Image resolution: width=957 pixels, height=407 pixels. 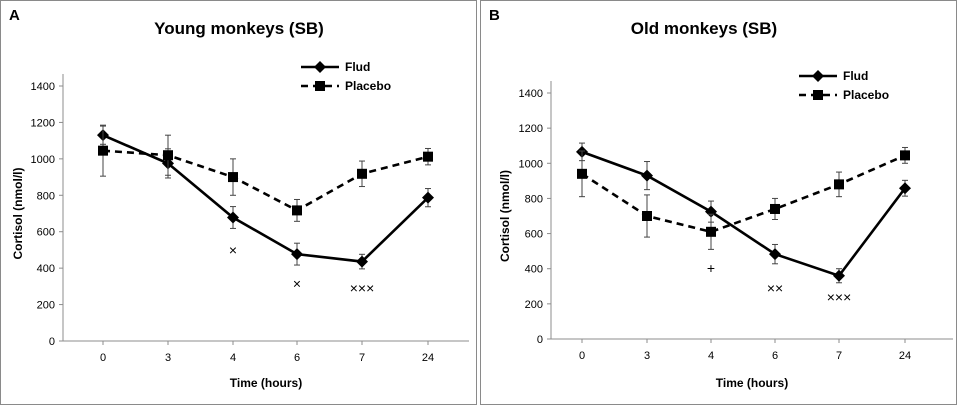 I want to click on panel-label: B, so click(x=494, y=15).